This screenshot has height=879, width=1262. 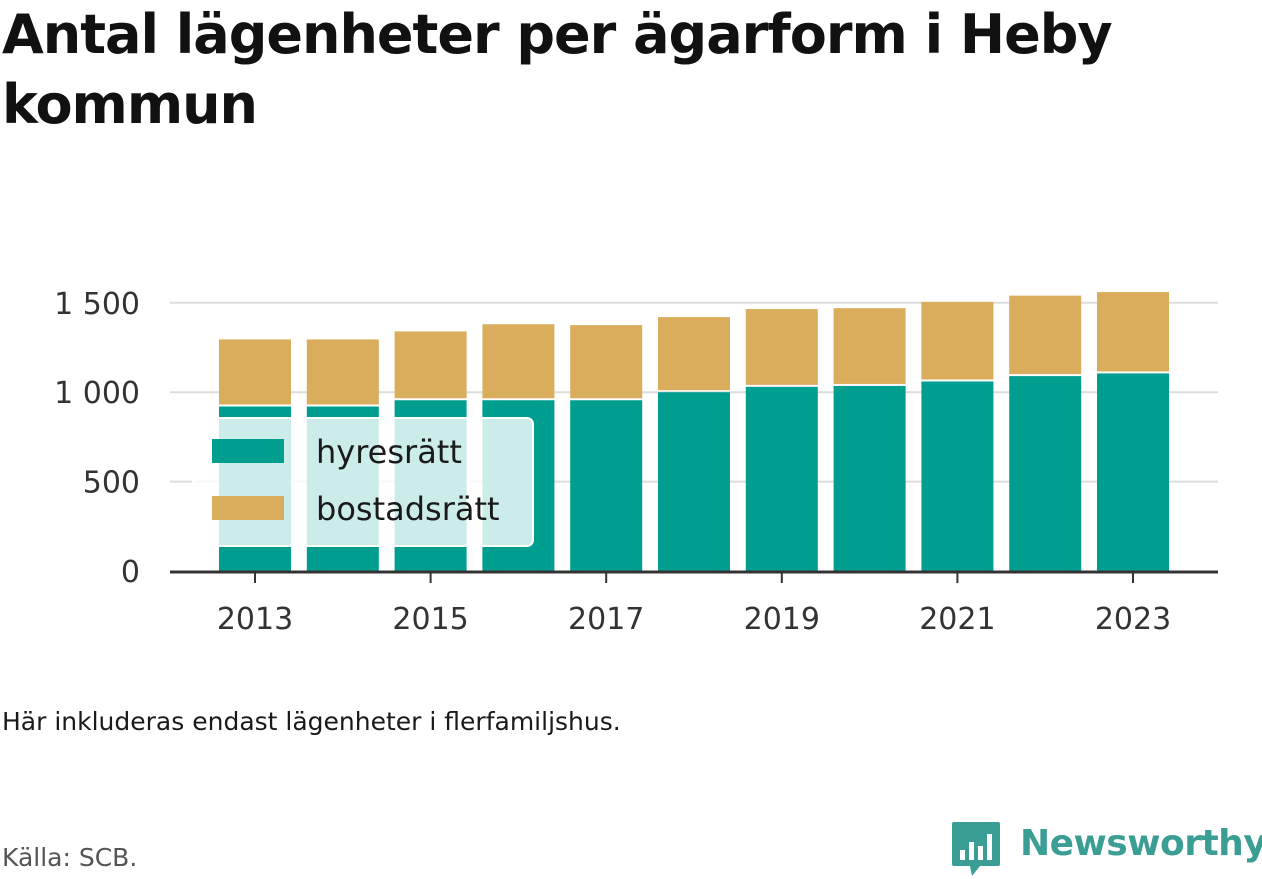 What do you see at coordinates (782, 619) in the screenshot?
I see `x-tick-label: 2019` at bounding box center [782, 619].